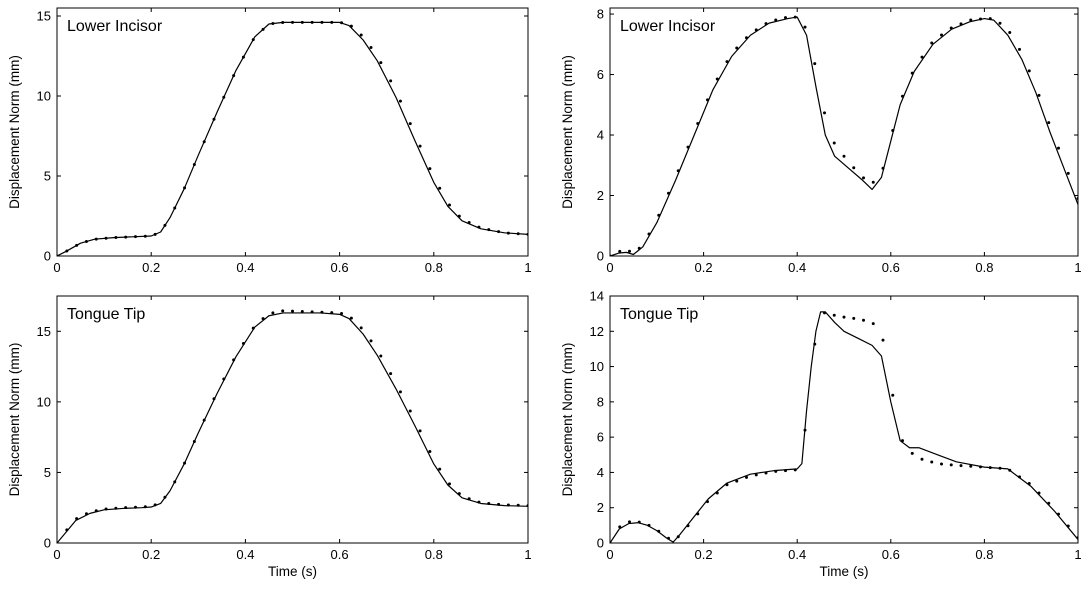  Describe the element at coordinates (151, 554) in the screenshot. I see `x-tick-label: 0.2` at that location.